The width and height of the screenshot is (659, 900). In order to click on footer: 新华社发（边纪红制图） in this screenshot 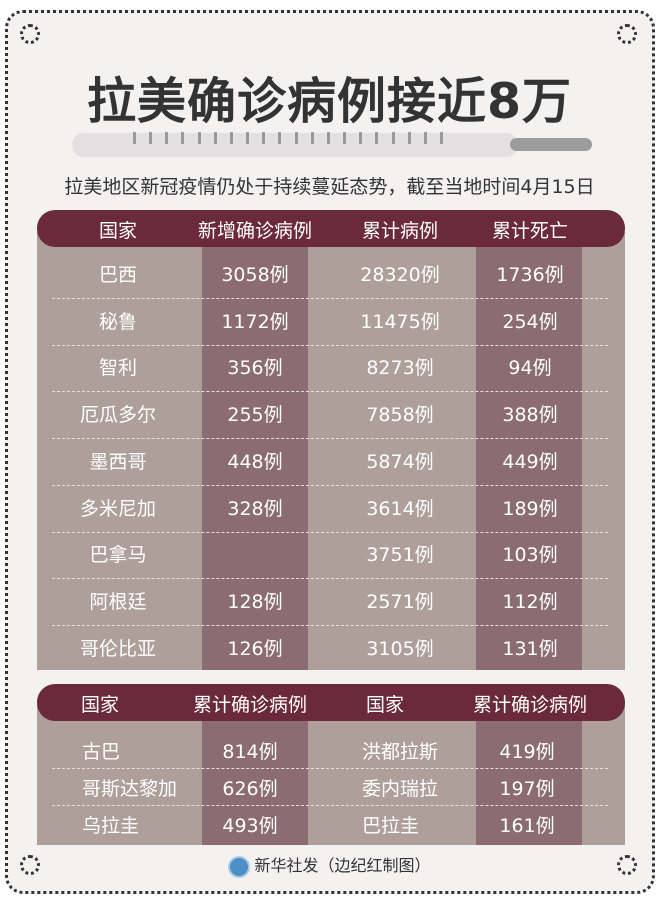, I will do `click(329, 865)`.